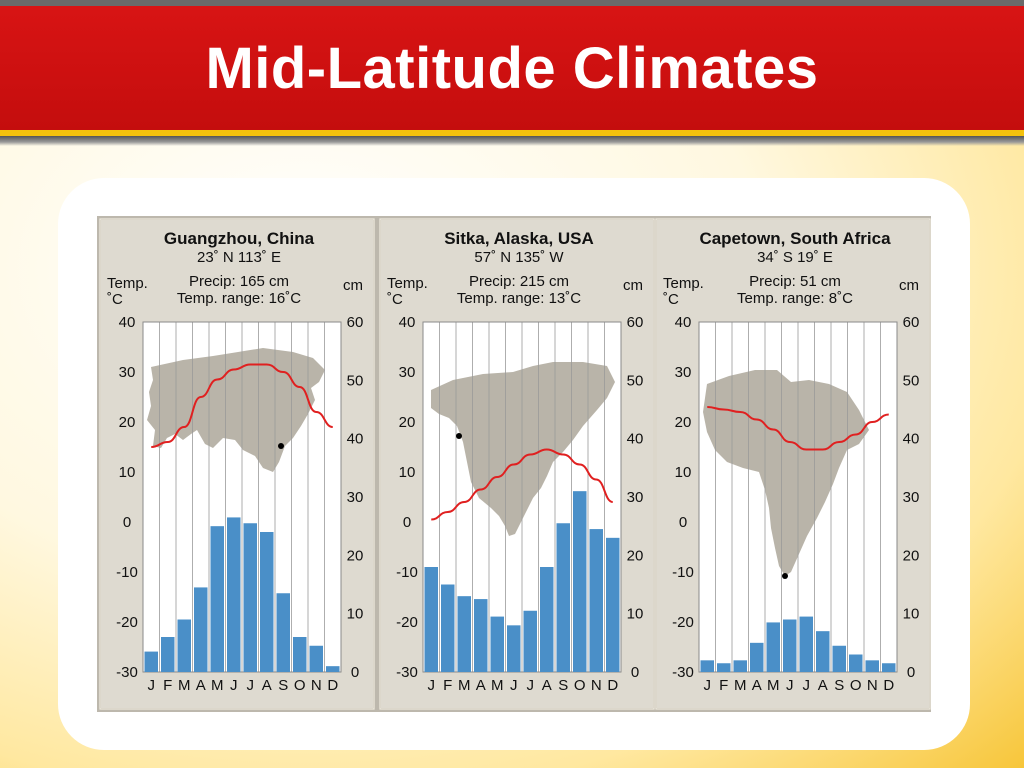 The width and height of the screenshot is (1024, 768). What do you see at coordinates (512, 133) in the screenshot?
I see `gold-divider` at bounding box center [512, 133].